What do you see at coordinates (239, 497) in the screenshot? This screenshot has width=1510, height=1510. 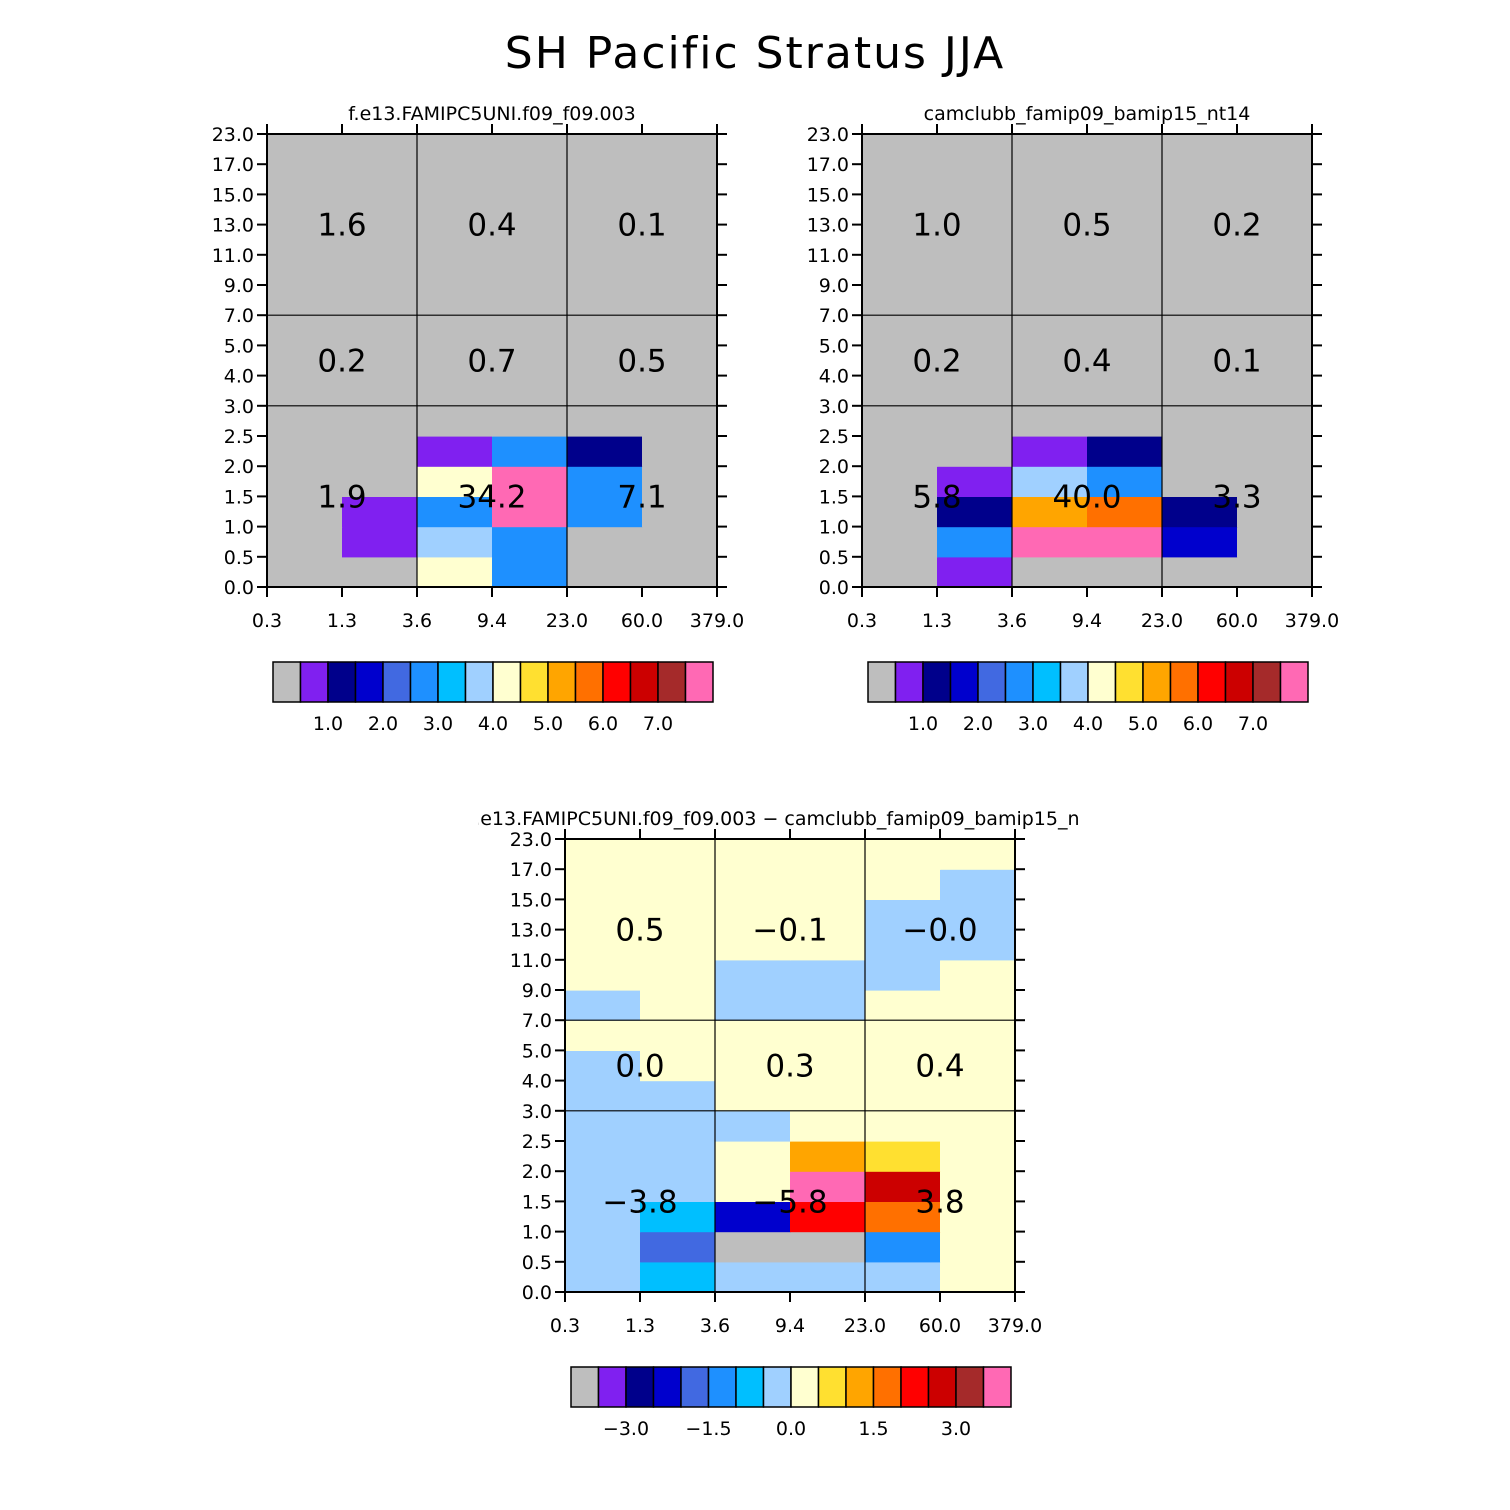 I see `y-tick-label: 1.5` at bounding box center [239, 497].